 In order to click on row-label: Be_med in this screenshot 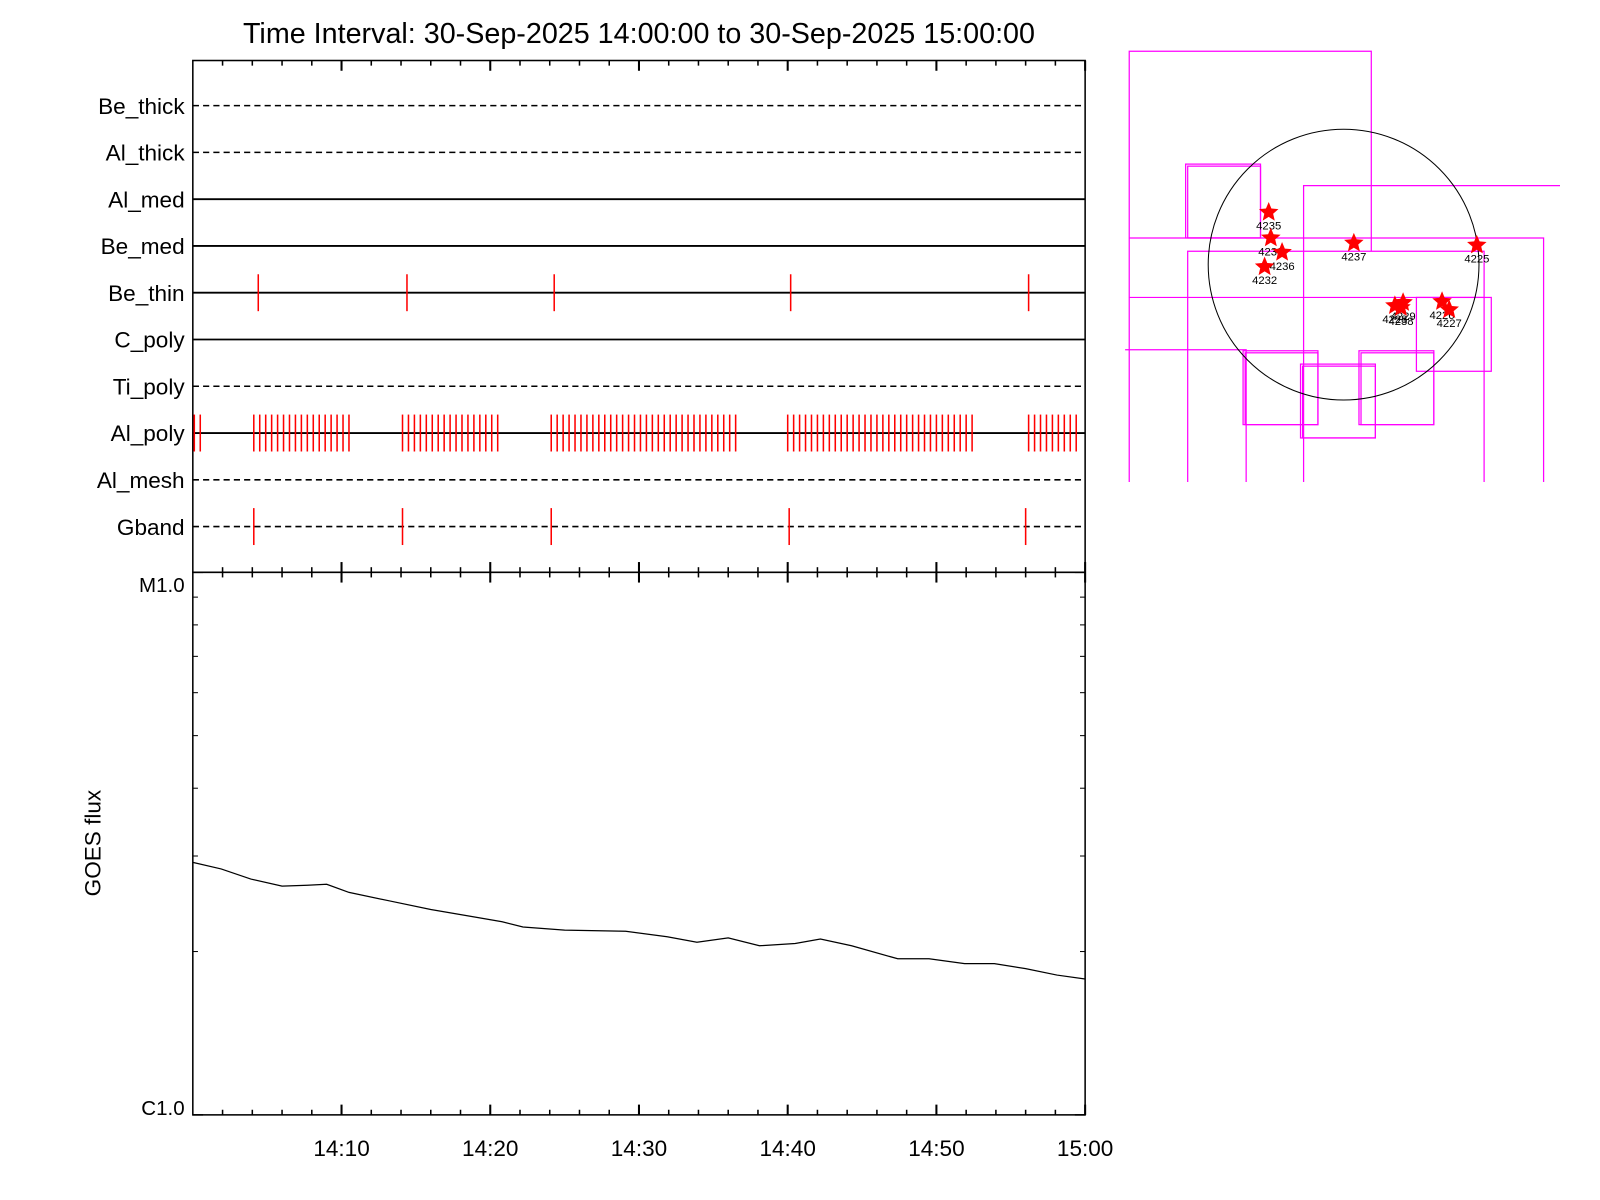, I will do `click(143, 246)`.